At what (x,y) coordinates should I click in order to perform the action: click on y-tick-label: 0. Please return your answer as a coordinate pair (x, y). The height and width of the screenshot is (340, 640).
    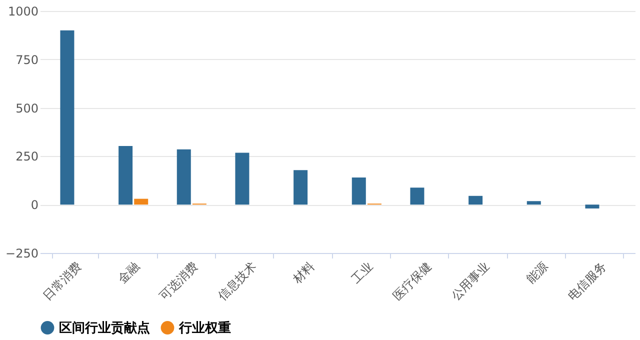
    Looking at the image, I should click on (34, 205).